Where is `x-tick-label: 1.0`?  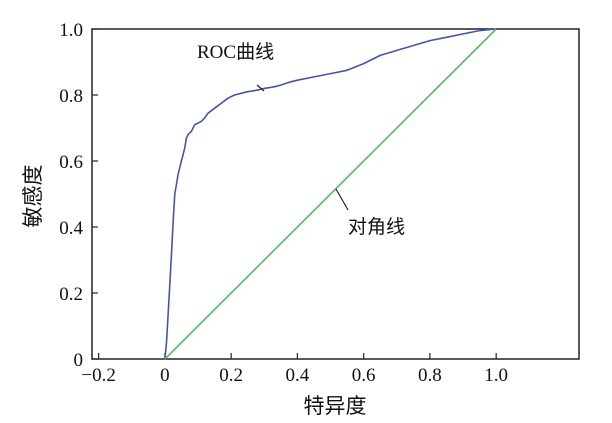
x-tick-label: 1.0 is located at coordinates (496, 375).